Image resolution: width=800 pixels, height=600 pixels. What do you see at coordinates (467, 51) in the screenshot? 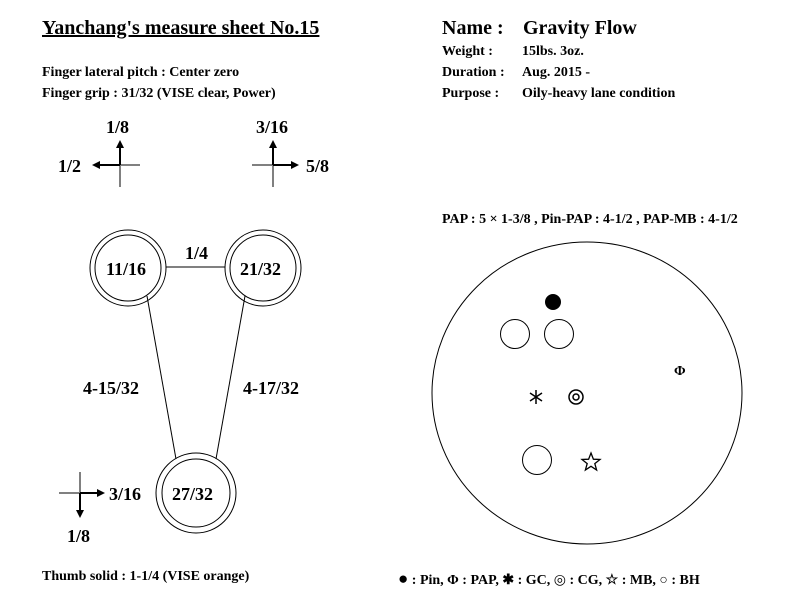
I see `weight-label: Weight :` at bounding box center [467, 51].